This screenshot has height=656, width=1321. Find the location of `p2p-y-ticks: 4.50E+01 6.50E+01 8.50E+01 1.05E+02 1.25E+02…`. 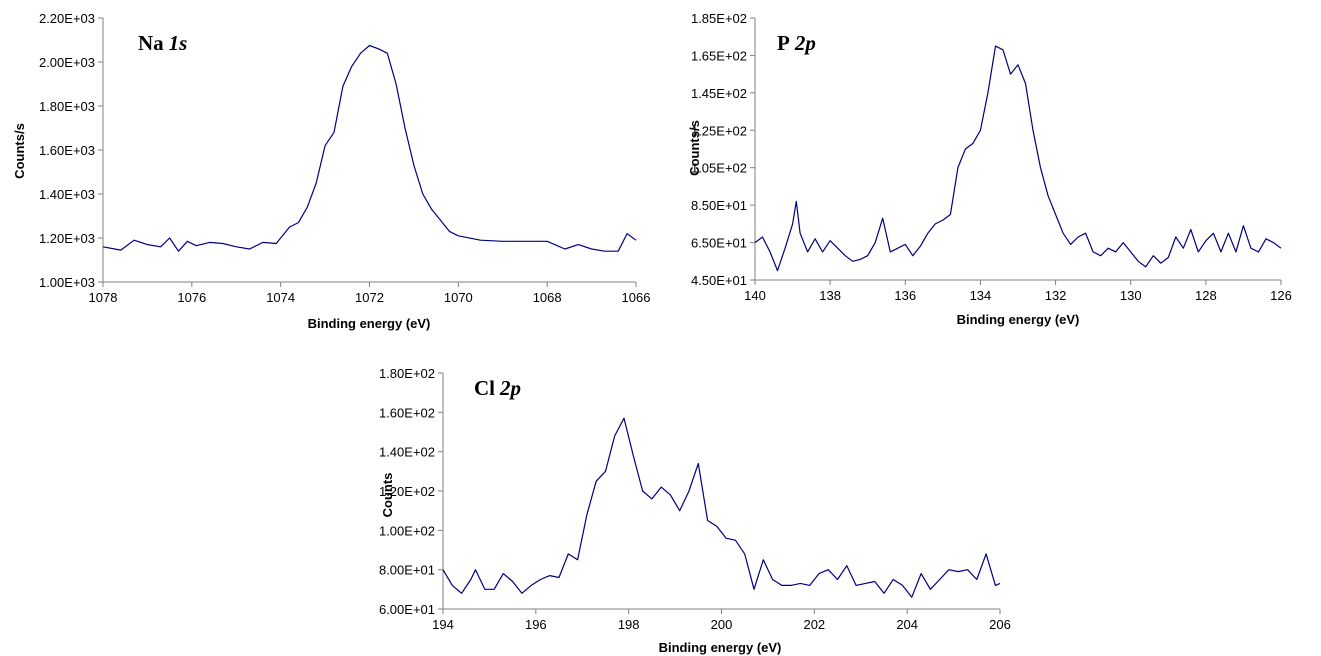

p2p-y-ticks: 4.50E+01 6.50E+01 8.50E+01 1.05E+02 1.25E+02… is located at coordinates (723, 149).